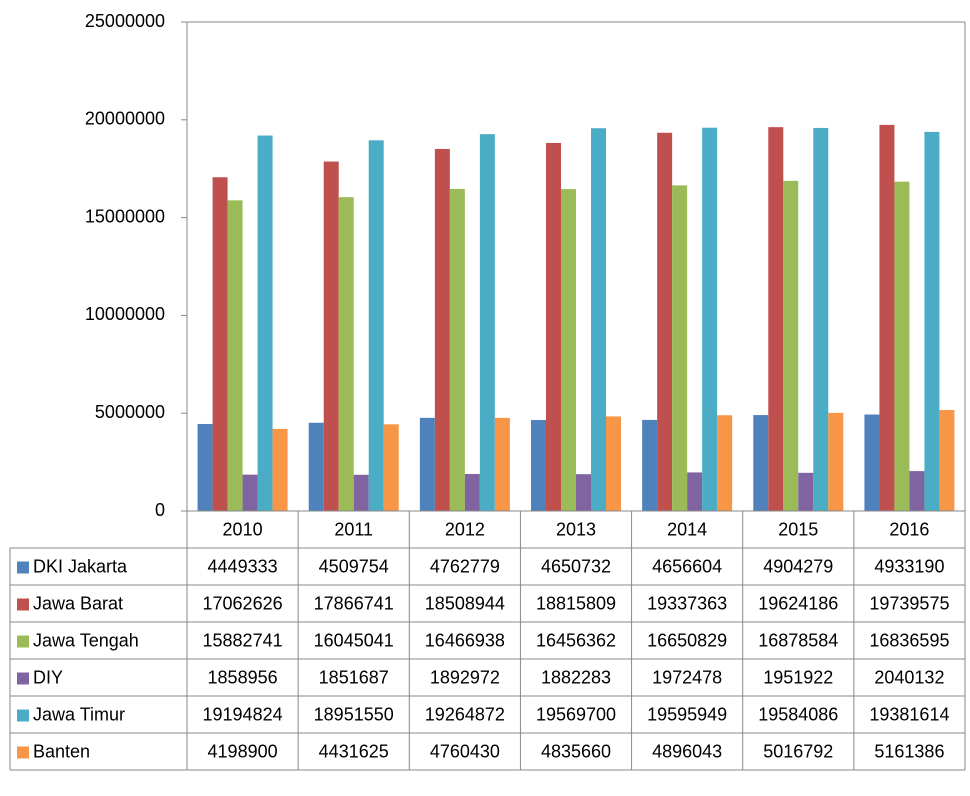 The image size is (970, 796). What do you see at coordinates (78, 603) in the screenshot?
I see `legend-label: Jawa Barat` at bounding box center [78, 603].